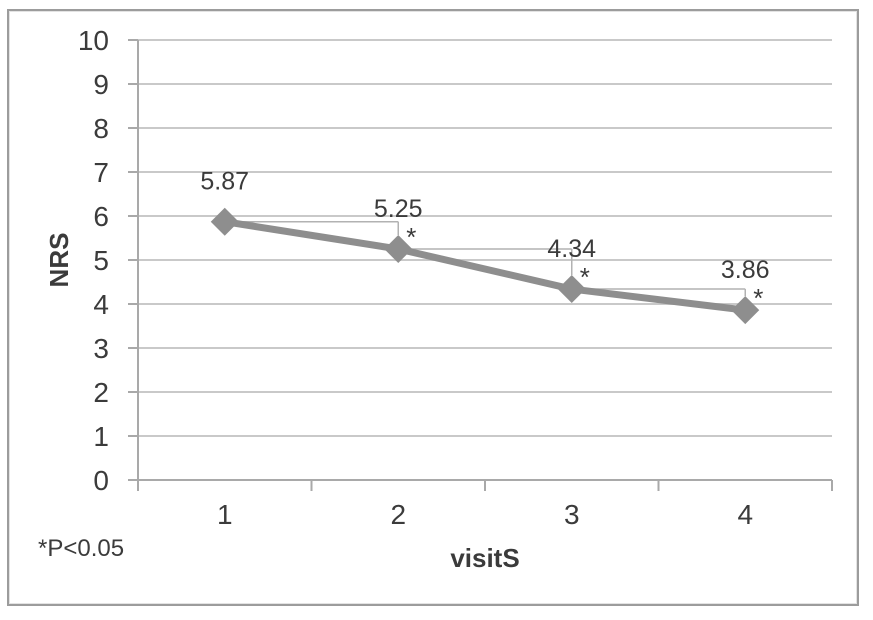 Image resolution: width=873 pixels, height=620 pixels. Describe the element at coordinates (81, 548) in the screenshot. I see `significance-footnote: *P<0.05` at that location.